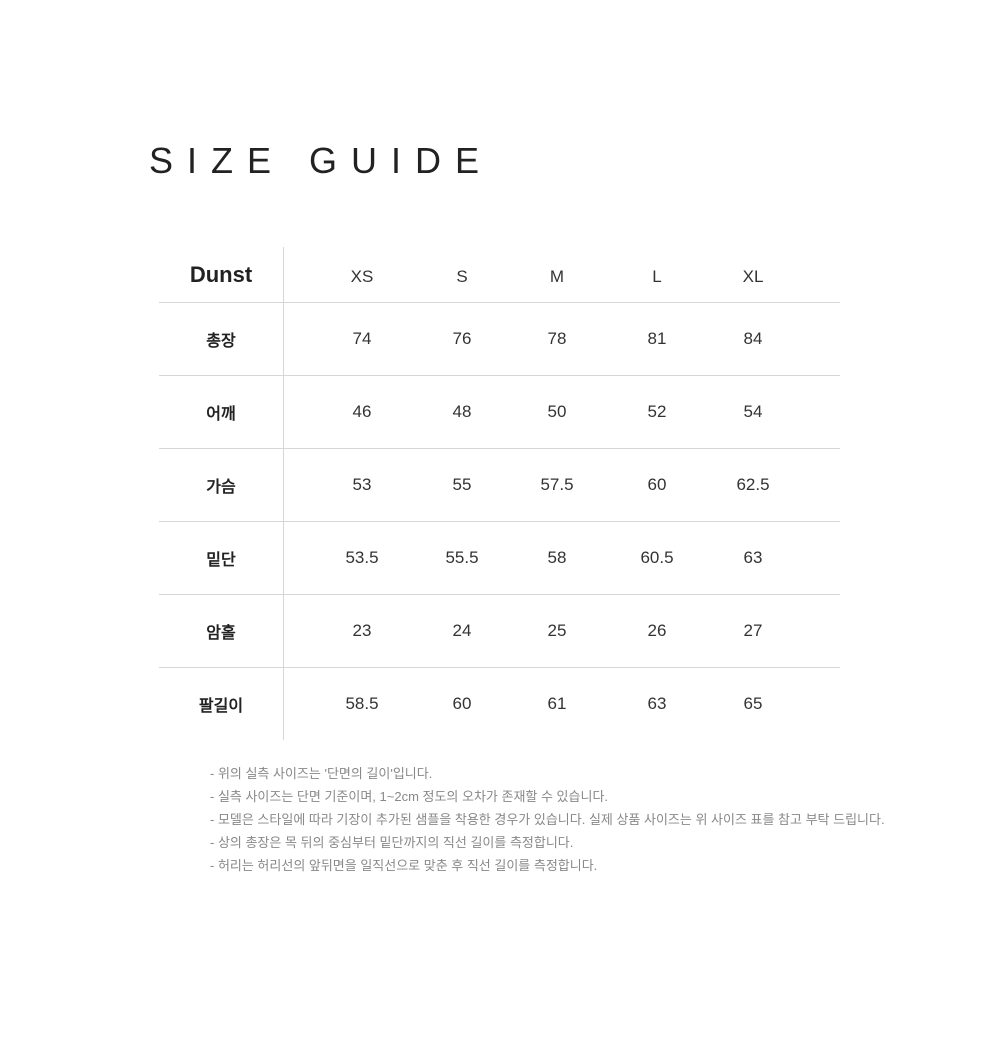 Image resolution: width=1000 pixels, height=1040 pixels. What do you see at coordinates (753, 484) in the screenshot?
I see `size-value: 62.5` at bounding box center [753, 484].